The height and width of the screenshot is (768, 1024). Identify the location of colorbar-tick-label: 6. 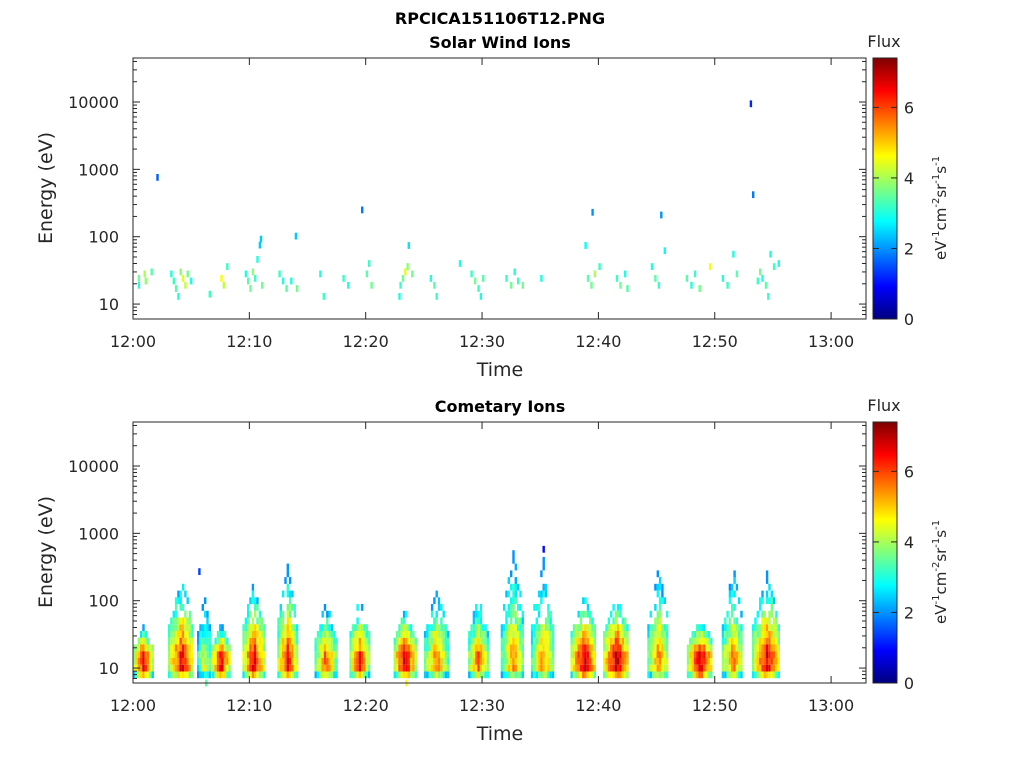
(909, 107).